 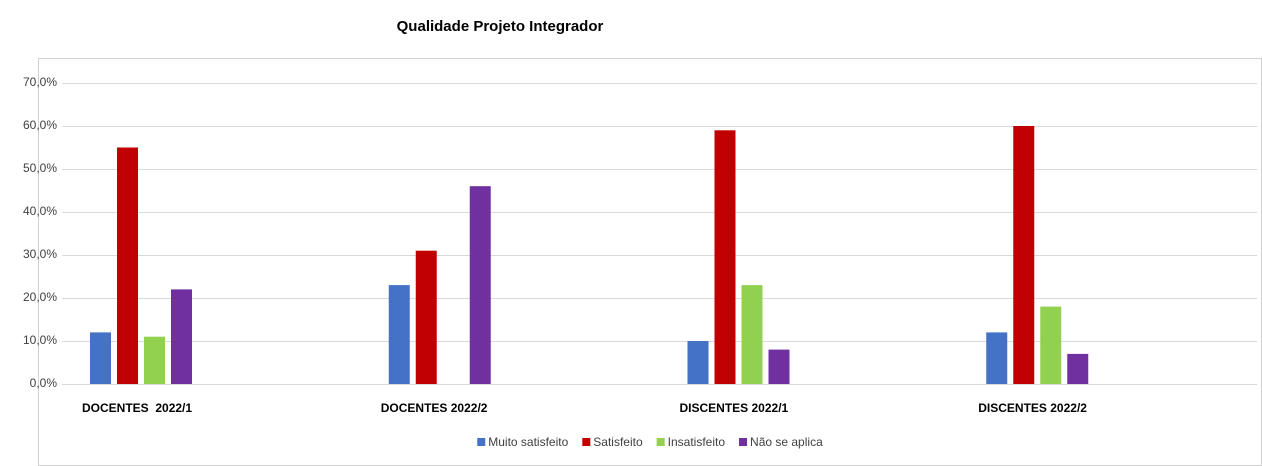 I want to click on x-tick-label: DISCENTES 2022/1, so click(x=734, y=408).